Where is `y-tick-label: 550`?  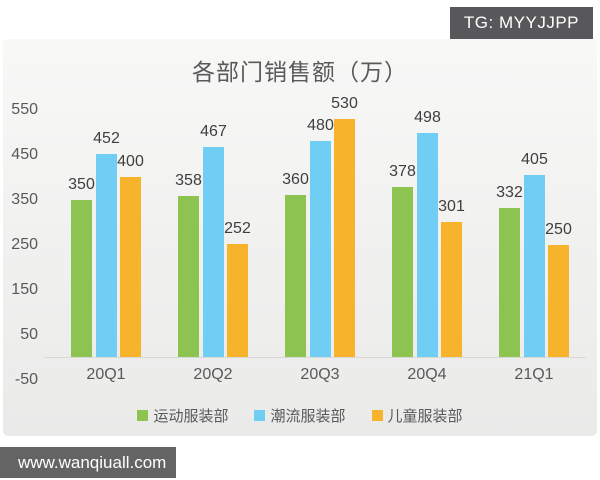 y-tick-label: 550 is located at coordinates (24, 109).